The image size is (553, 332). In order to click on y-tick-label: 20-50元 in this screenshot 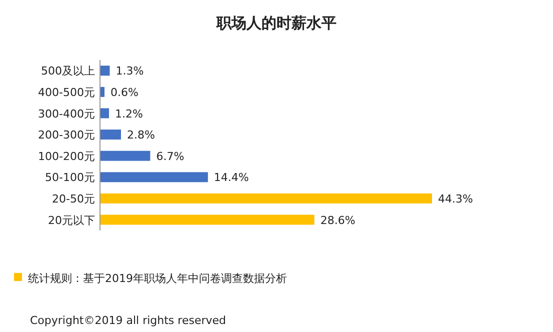, I will do `click(73, 199)`.